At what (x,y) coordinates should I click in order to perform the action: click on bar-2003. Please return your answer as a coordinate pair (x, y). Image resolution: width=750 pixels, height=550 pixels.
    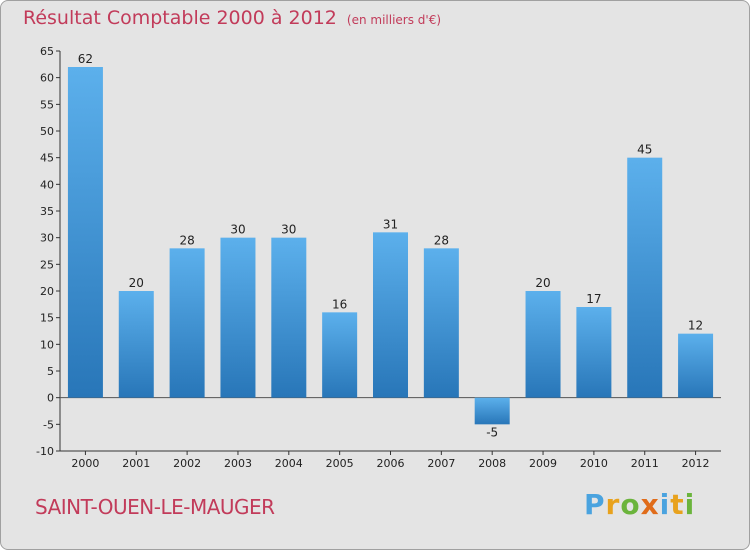
    Looking at the image, I should click on (238, 317).